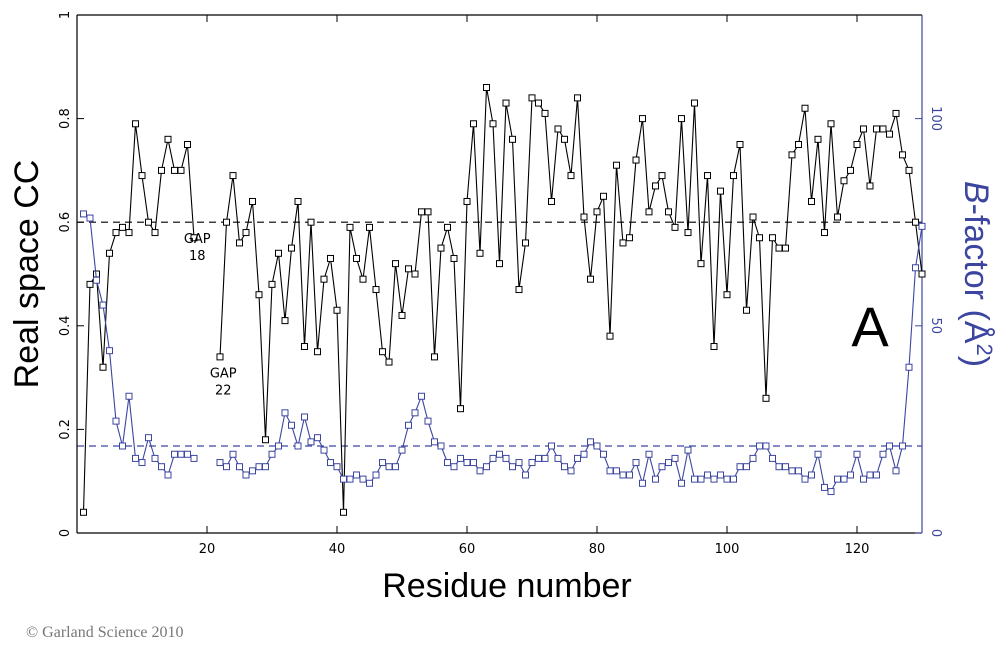  Describe the element at coordinates (65, 429) in the screenshot. I see `left-y-tick-label: 0.2` at that location.